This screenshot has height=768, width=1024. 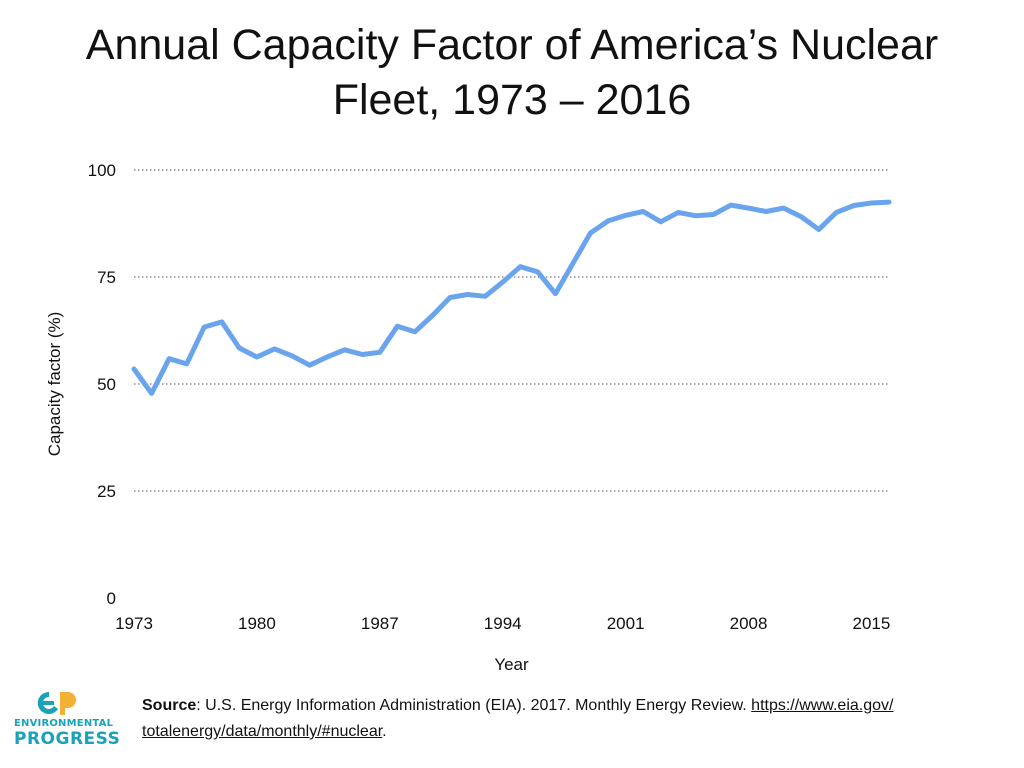 I want to click on ep-logo-icon, so click(x=56, y=703).